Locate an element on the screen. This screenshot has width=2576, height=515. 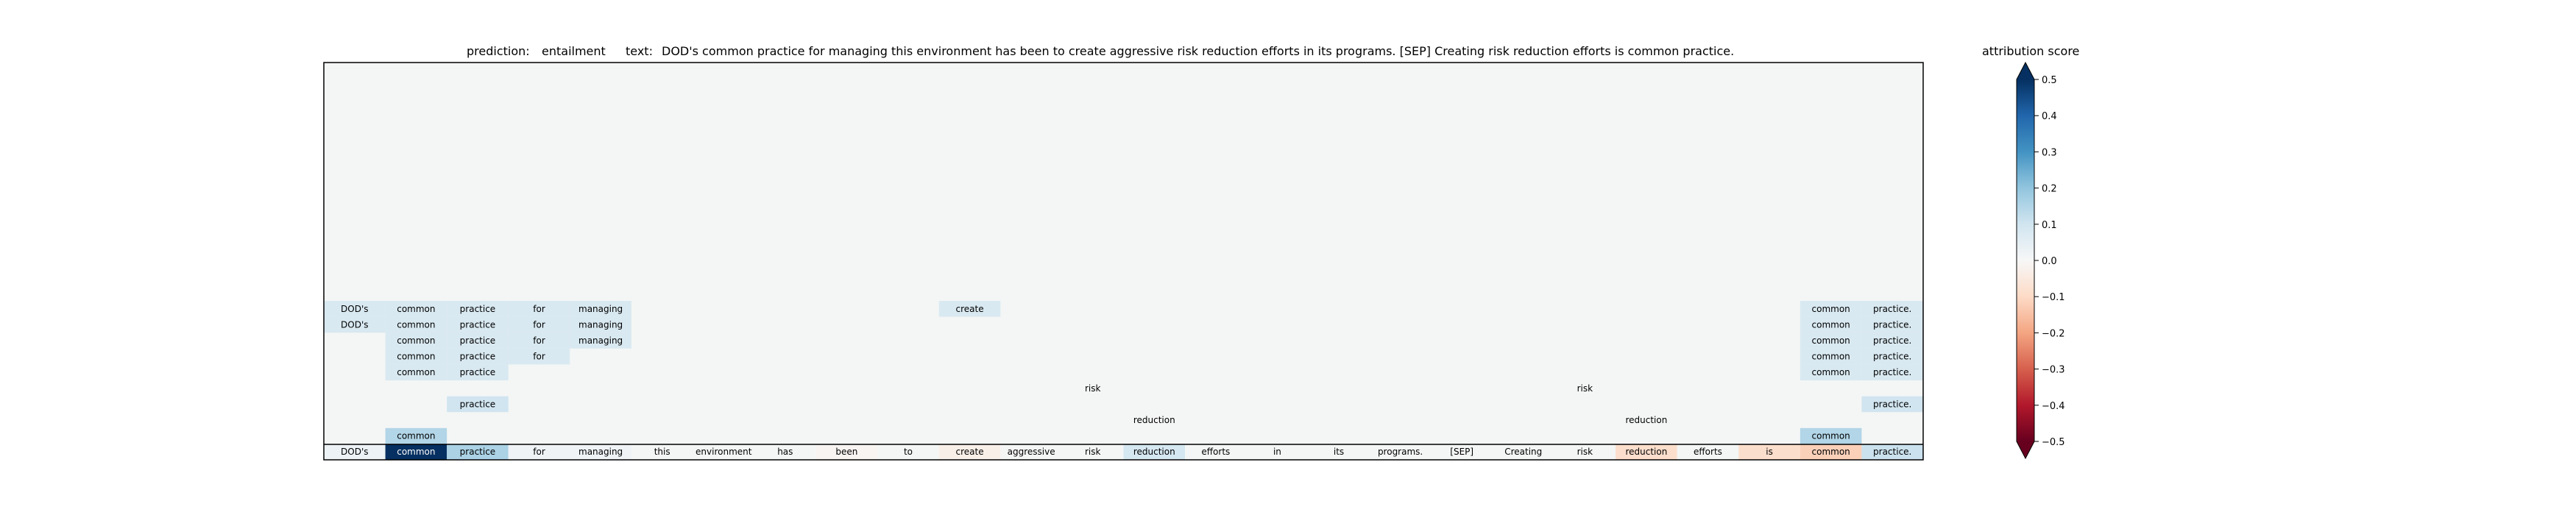
token-cell: practice. is located at coordinates (1892, 452).